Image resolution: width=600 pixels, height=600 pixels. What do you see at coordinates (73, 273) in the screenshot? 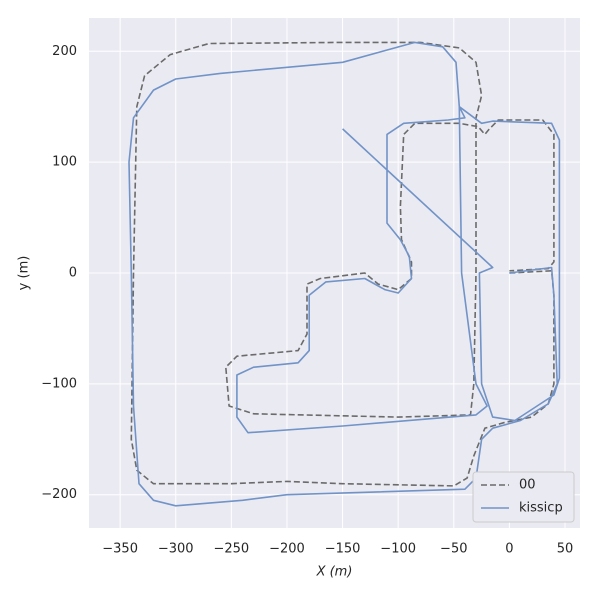
I see `y-tick-label: 0` at bounding box center [73, 273].